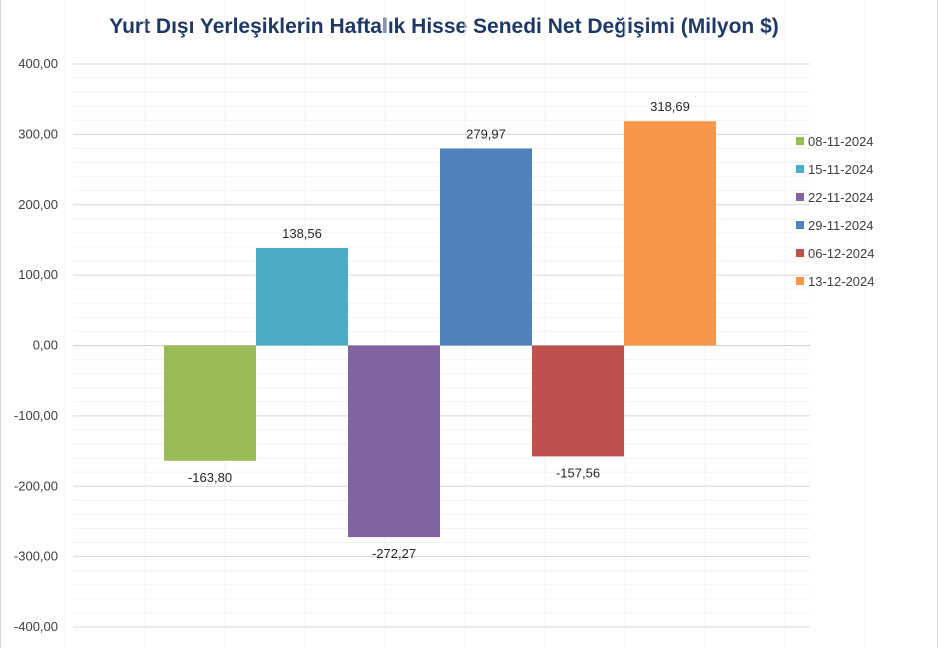 The width and height of the screenshot is (938, 648). I want to click on data-label: 279,97, so click(486, 133).